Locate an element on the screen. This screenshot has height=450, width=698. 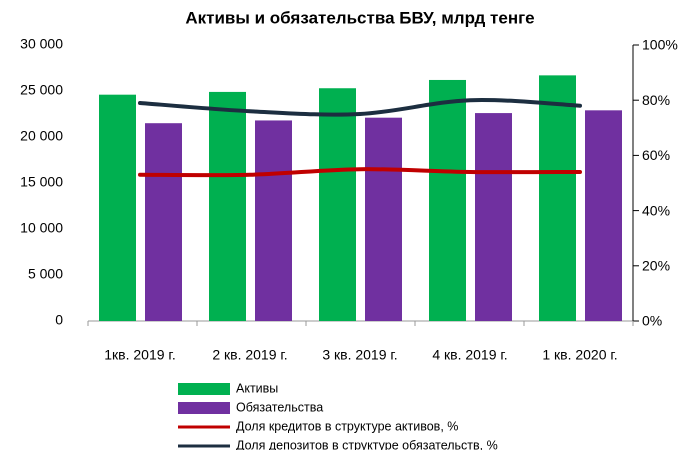
y2-tick-label: 100% is located at coordinates (660, 45).